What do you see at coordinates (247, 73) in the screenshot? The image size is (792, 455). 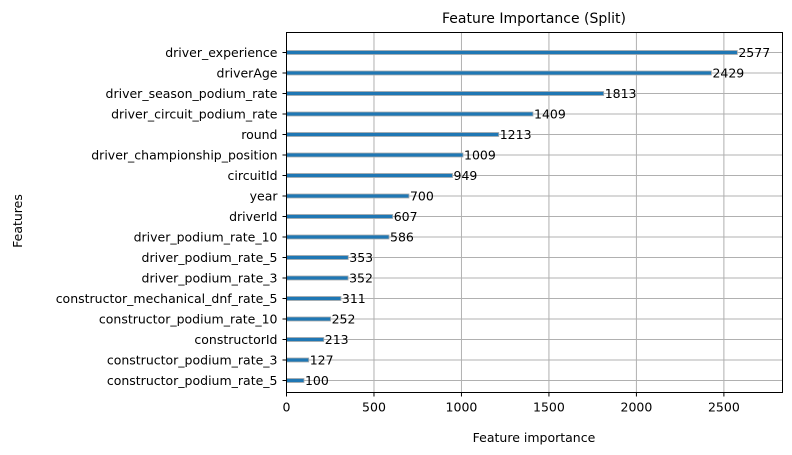 I see `y-tick-label: driverAge` at bounding box center [247, 73].